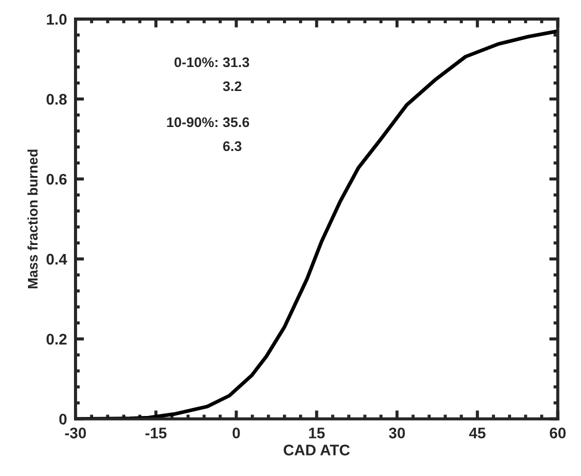  Describe the element at coordinates (477, 433) in the screenshot. I see `x-tick-label: 45` at that location.